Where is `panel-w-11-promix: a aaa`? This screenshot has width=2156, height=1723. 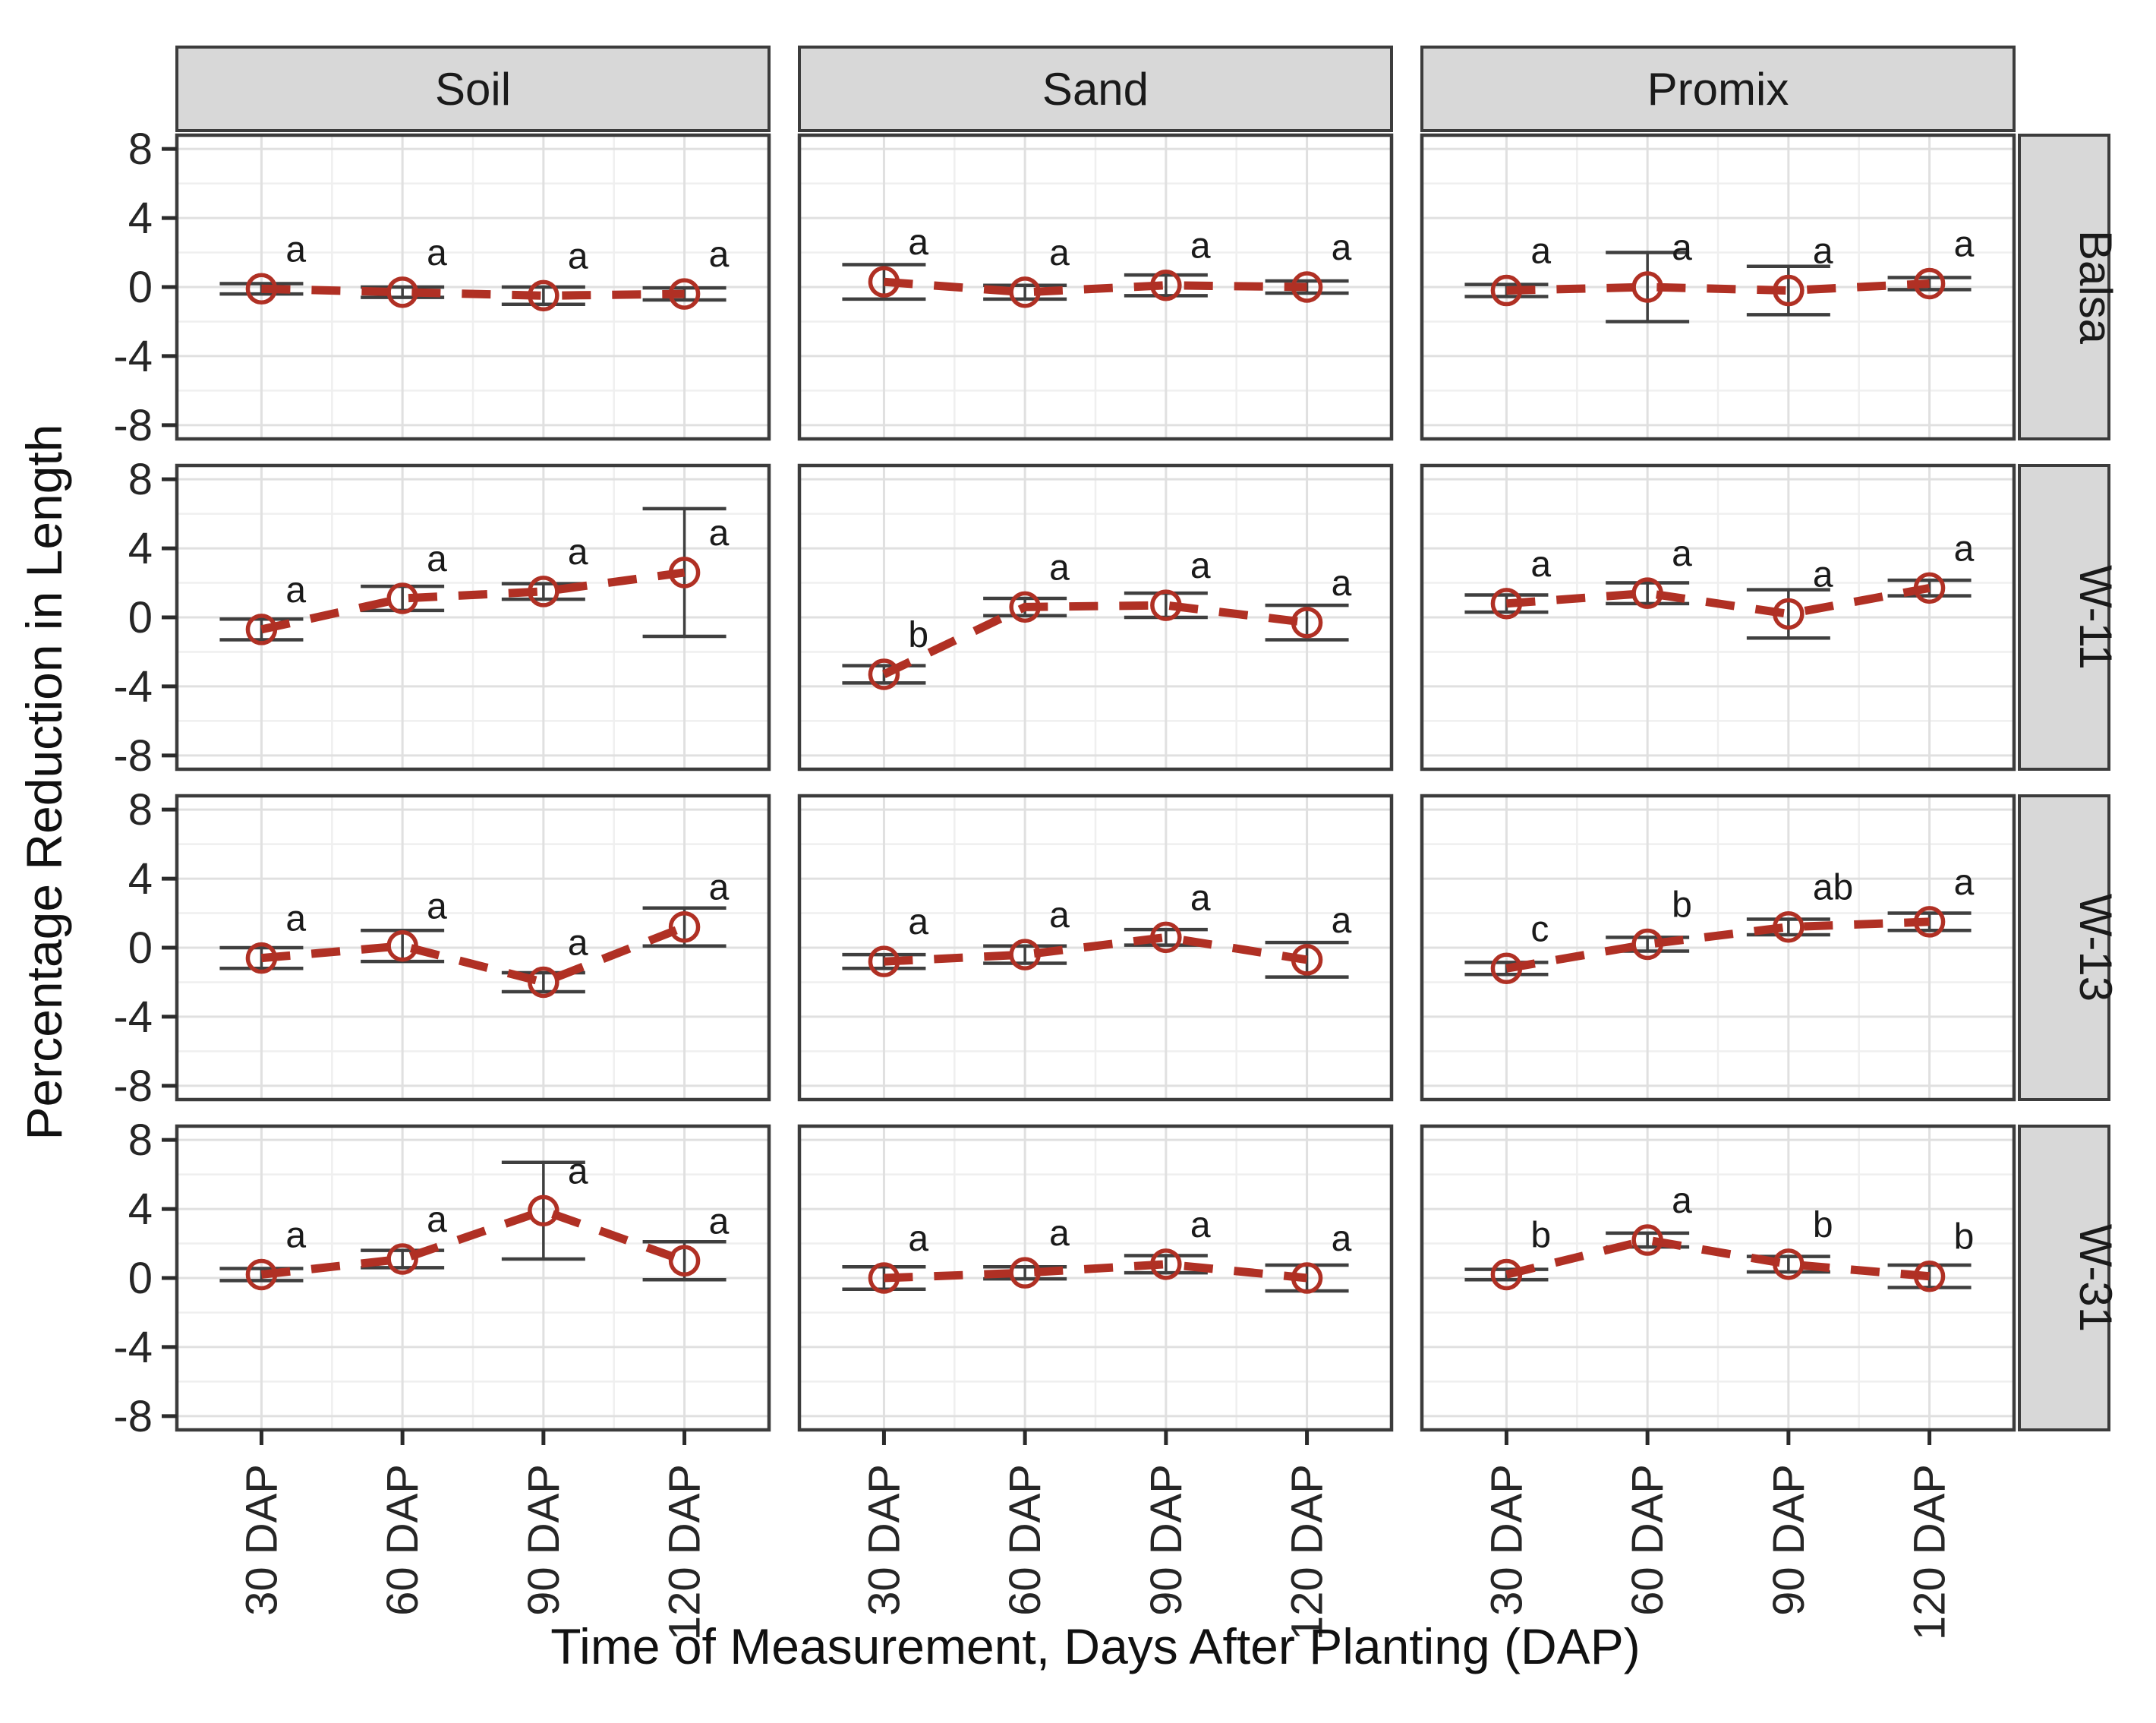 panel-w-11-promix: a aaa is located at coordinates (1718, 617).